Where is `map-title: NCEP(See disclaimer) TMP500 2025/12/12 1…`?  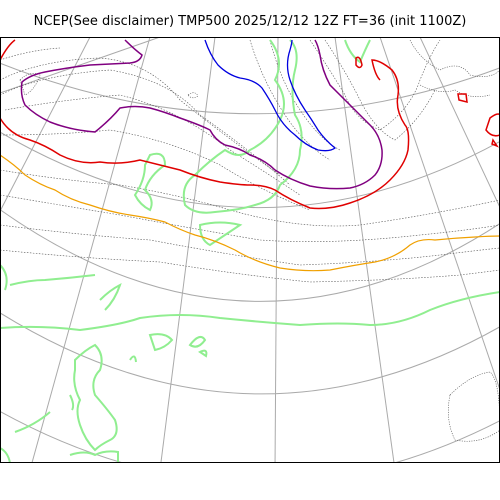
map-title: NCEP(See disclaimer) TMP500 2025/12/12 1… is located at coordinates (250, 21).